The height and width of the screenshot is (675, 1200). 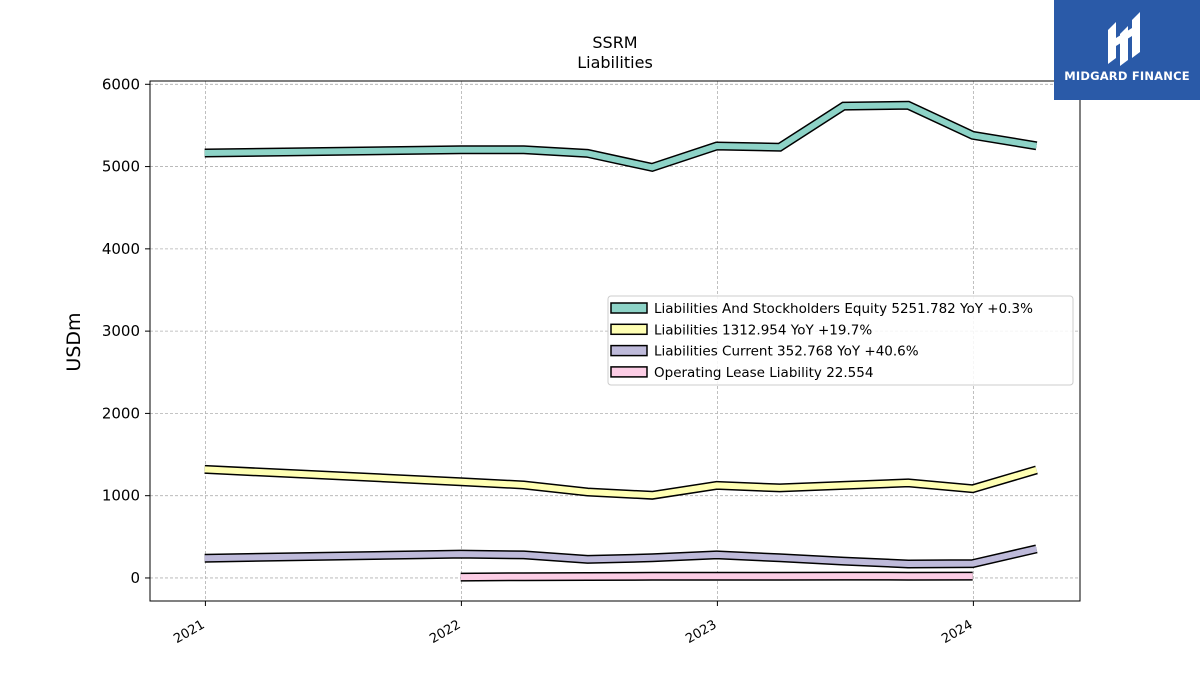 I want to click on midgard-finance-logo: MIDGARD FINANCE, so click(x=1127, y=50).